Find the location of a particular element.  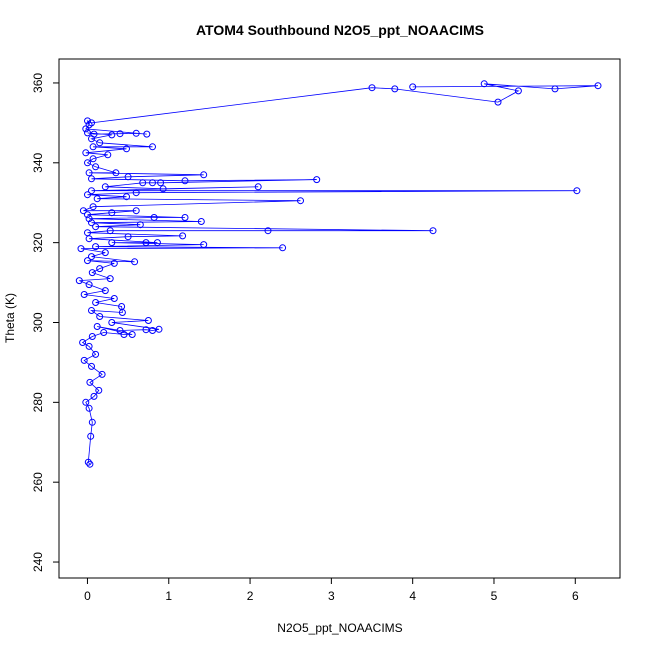

y-tick-label: 240 is located at coordinates (38, 562).